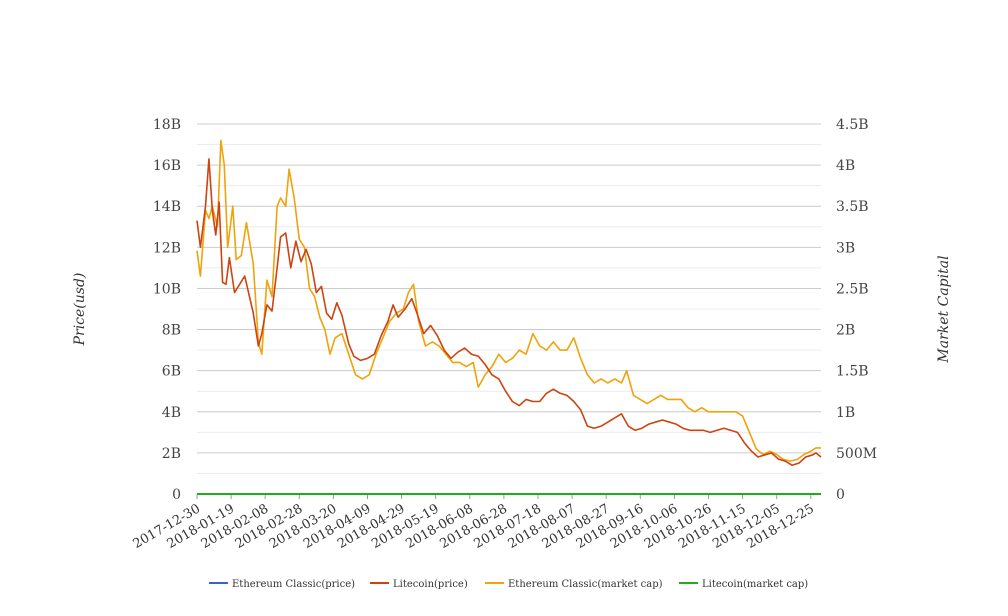  Describe the element at coordinates (585, 584) in the screenshot. I see `legend-label: Ethereum Classic(market cap)` at that location.